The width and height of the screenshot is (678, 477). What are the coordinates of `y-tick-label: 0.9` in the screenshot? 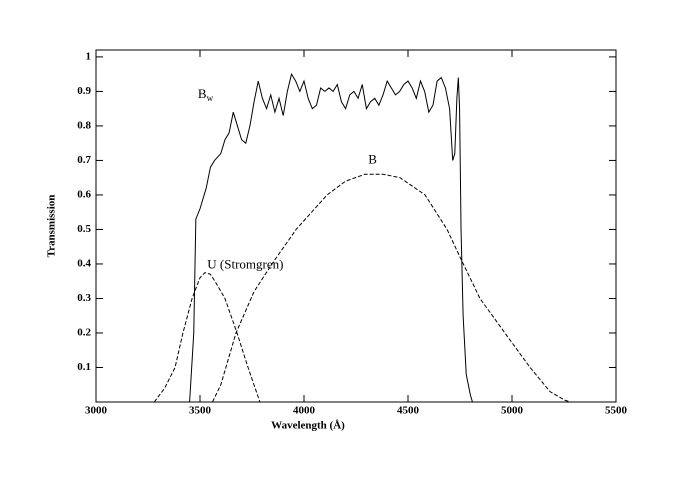 It's located at (84, 91).